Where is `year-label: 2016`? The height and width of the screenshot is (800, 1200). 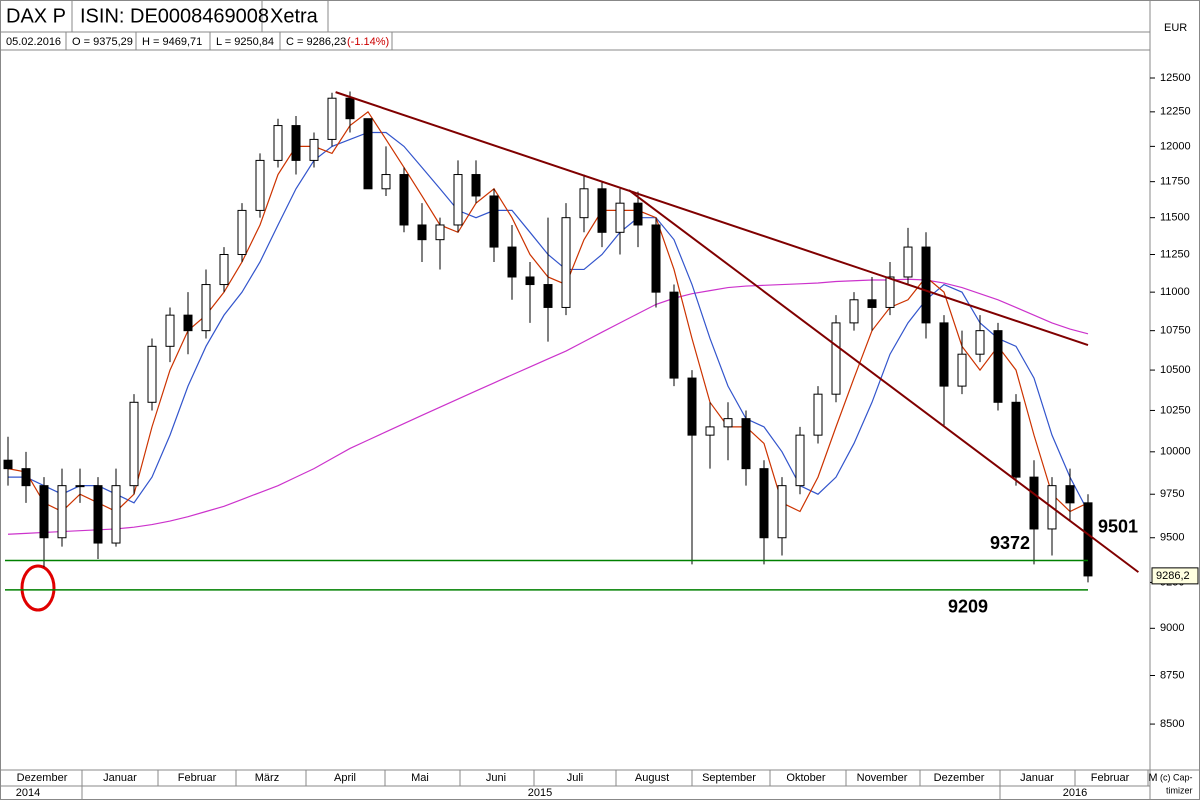
year-label: 2016 is located at coordinates (1075, 793).